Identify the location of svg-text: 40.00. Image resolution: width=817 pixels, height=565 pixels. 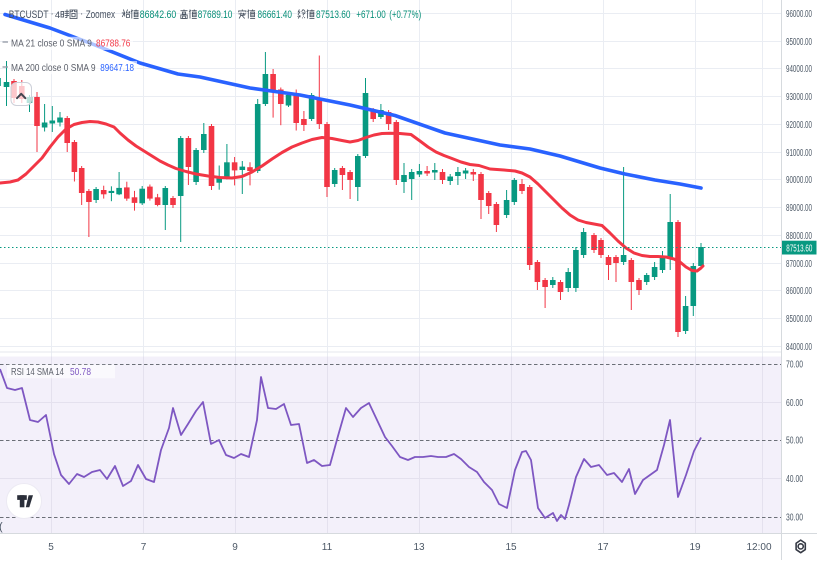
(794, 479).